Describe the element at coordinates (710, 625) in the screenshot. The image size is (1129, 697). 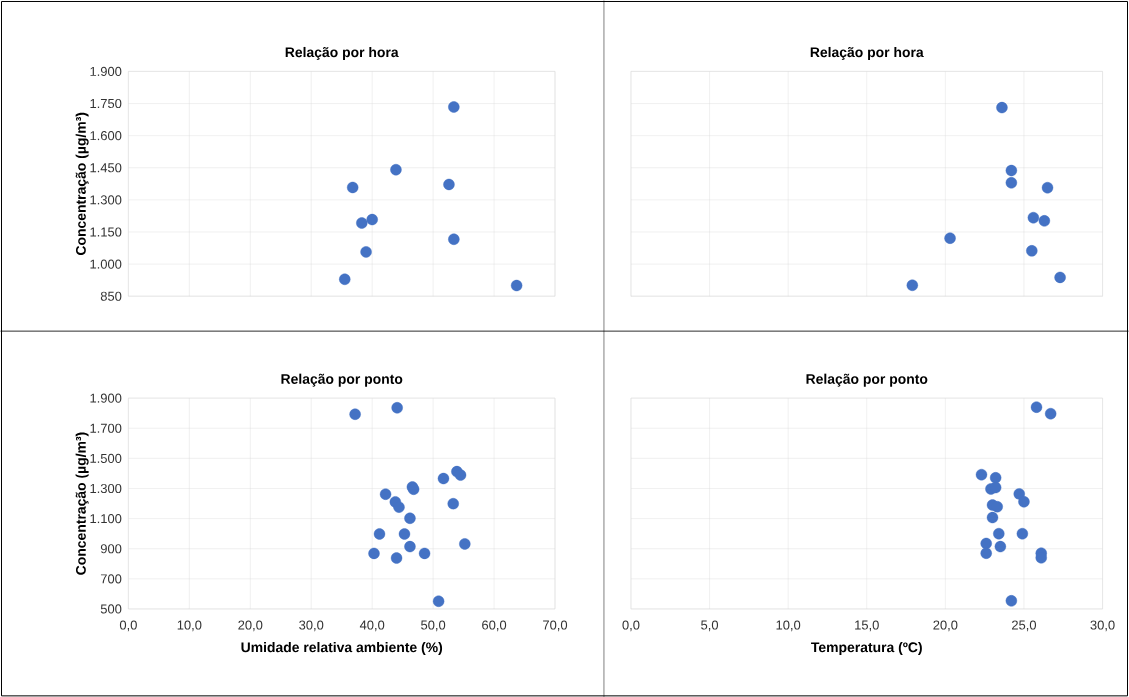
I see `x-tick-label: 5,0` at that location.